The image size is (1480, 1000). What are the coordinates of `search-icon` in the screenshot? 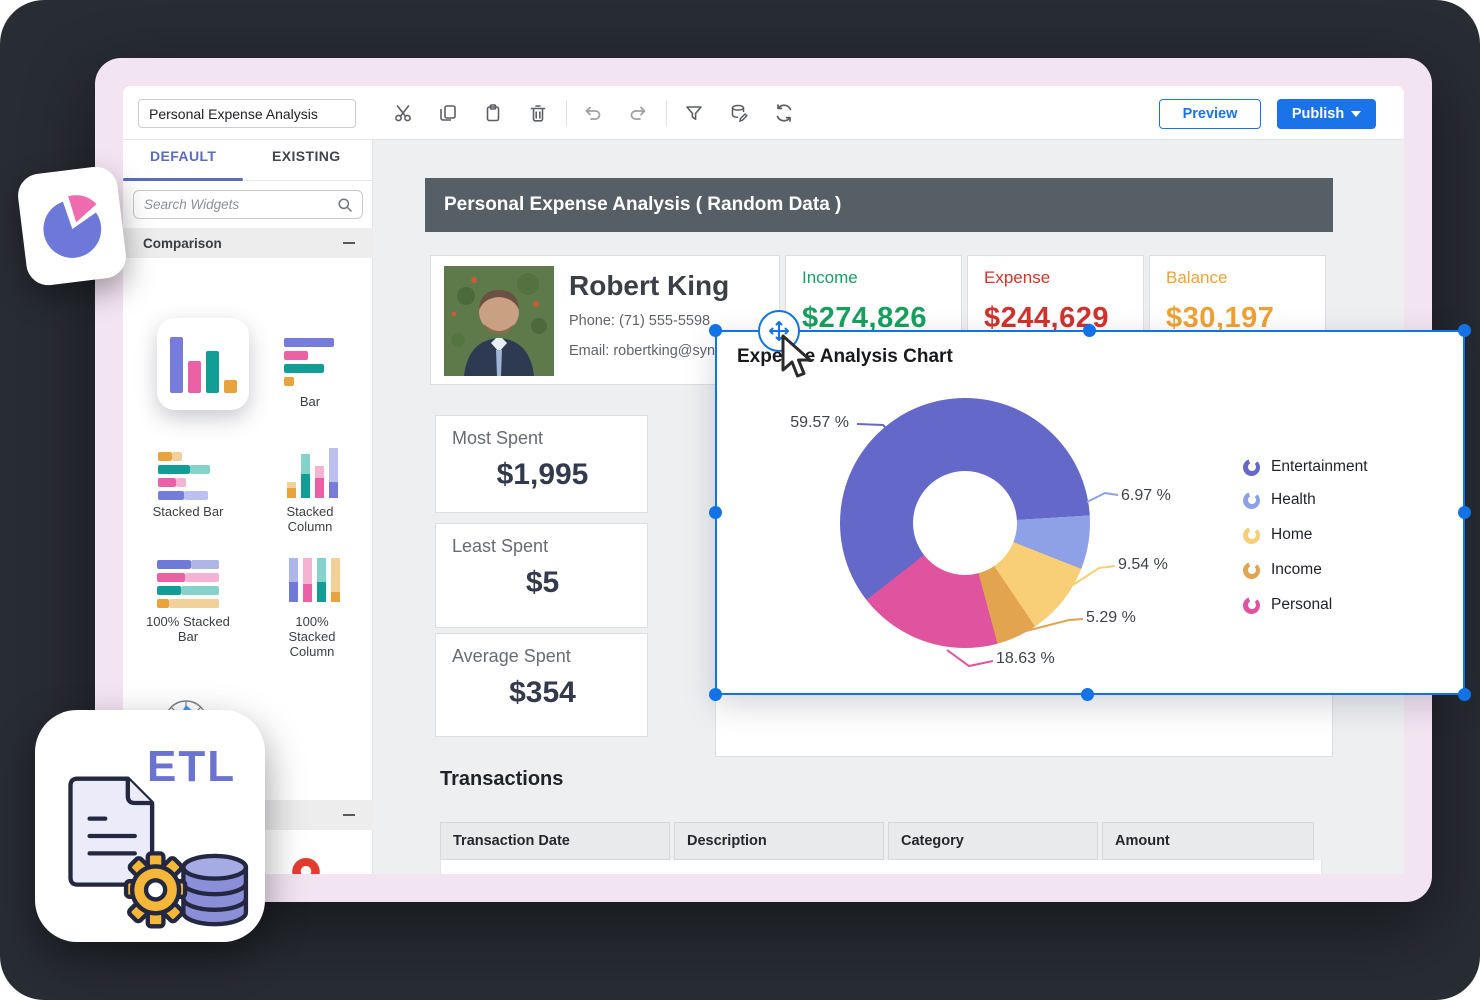 It's located at (345, 205).